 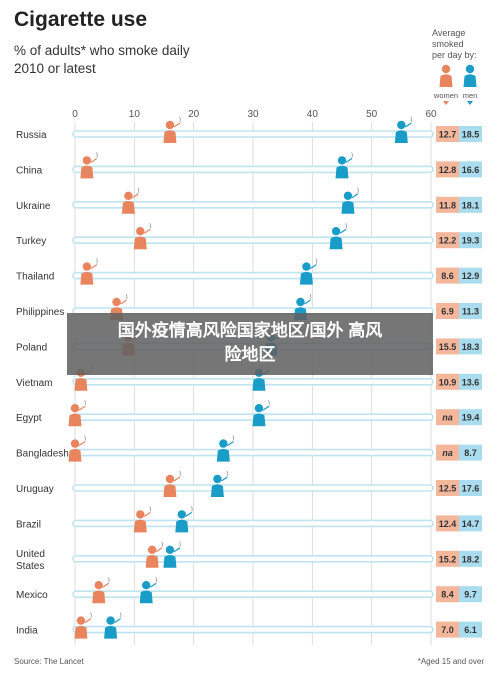 What do you see at coordinates (471, 418) in the screenshot?
I see `men-perday-value: 19.4` at bounding box center [471, 418].